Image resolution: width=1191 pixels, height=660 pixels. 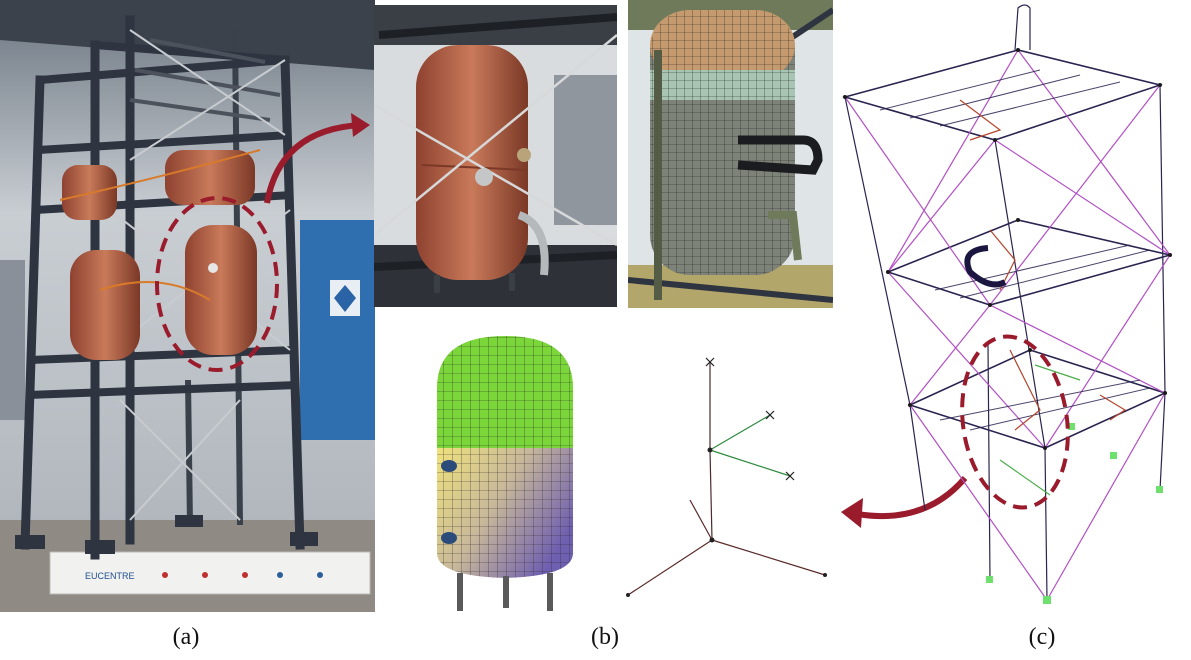 What do you see at coordinates (221, 290) in the screenshot?
I see `tank-under-test` at bounding box center [221, 290].